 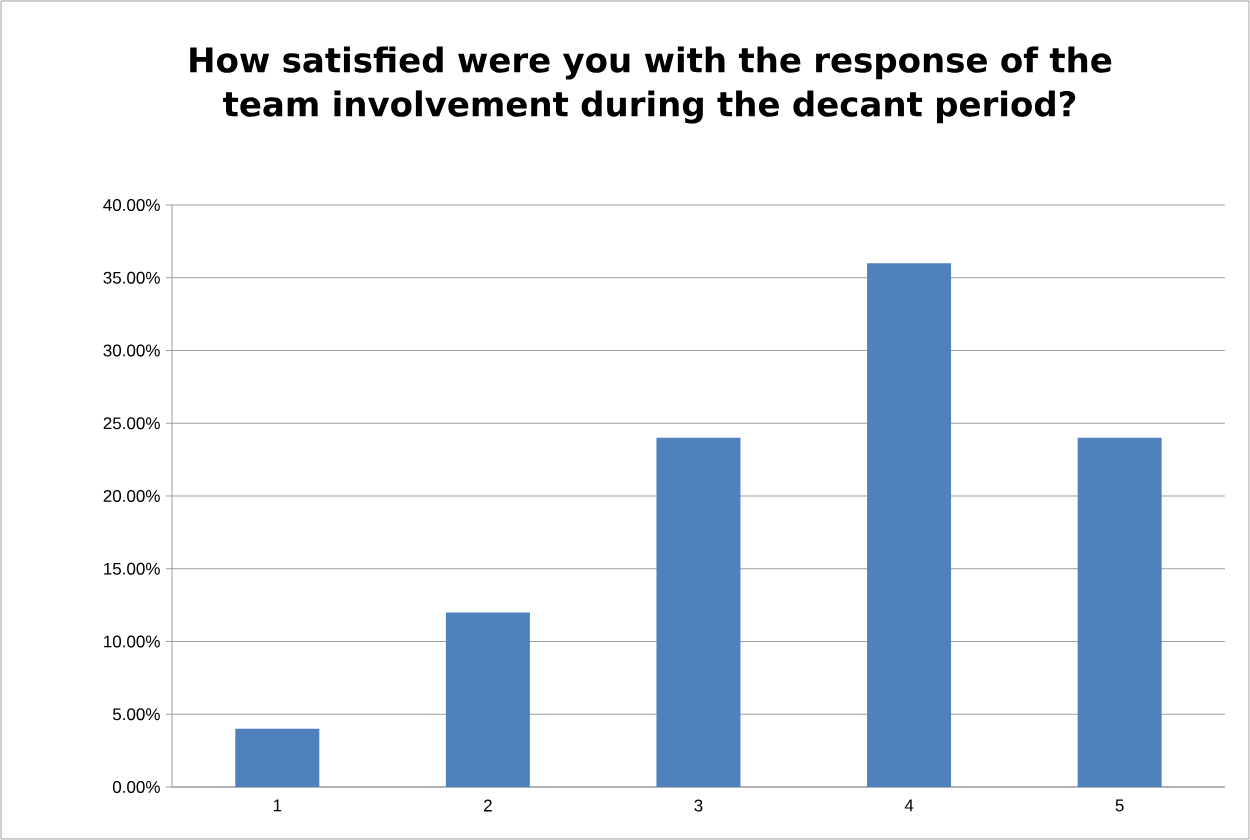 What do you see at coordinates (136, 714) in the screenshot?
I see `y-tick-label: 5.00%` at bounding box center [136, 714].